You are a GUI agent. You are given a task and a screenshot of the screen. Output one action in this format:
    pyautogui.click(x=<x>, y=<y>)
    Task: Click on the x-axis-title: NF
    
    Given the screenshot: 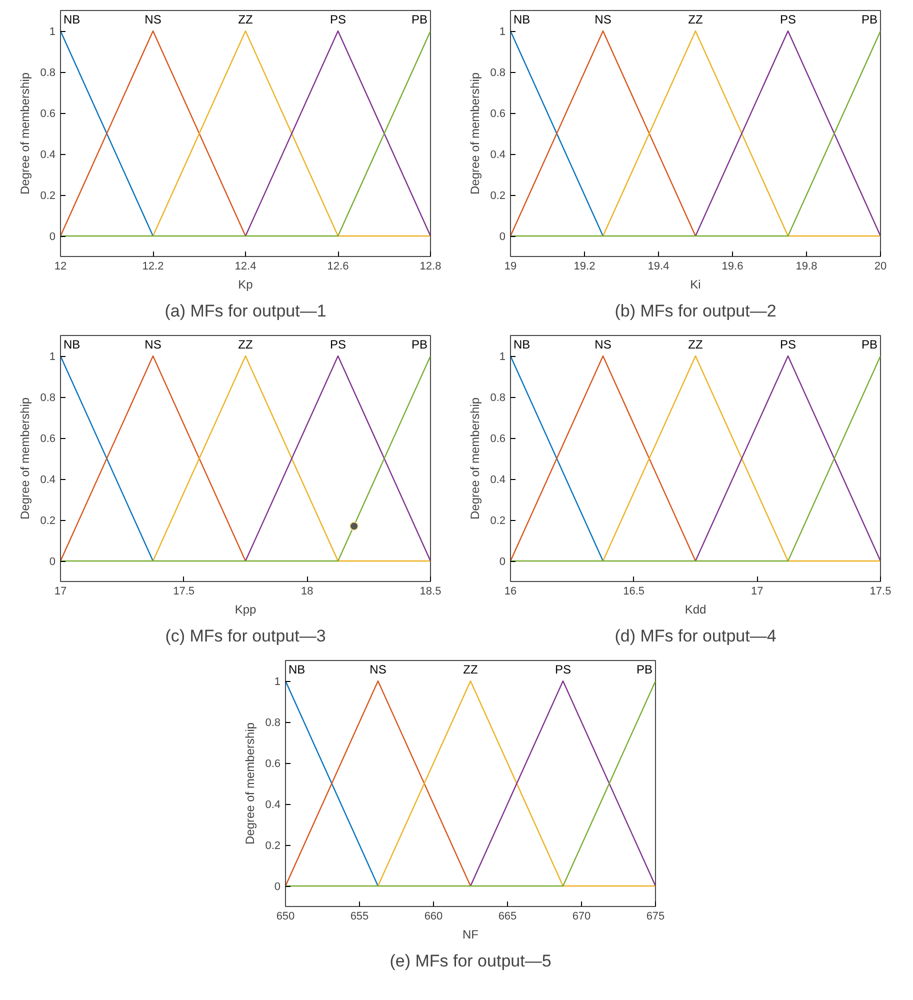 What is the action you would take?
    pyautogui.click(x=470, y=935)
    